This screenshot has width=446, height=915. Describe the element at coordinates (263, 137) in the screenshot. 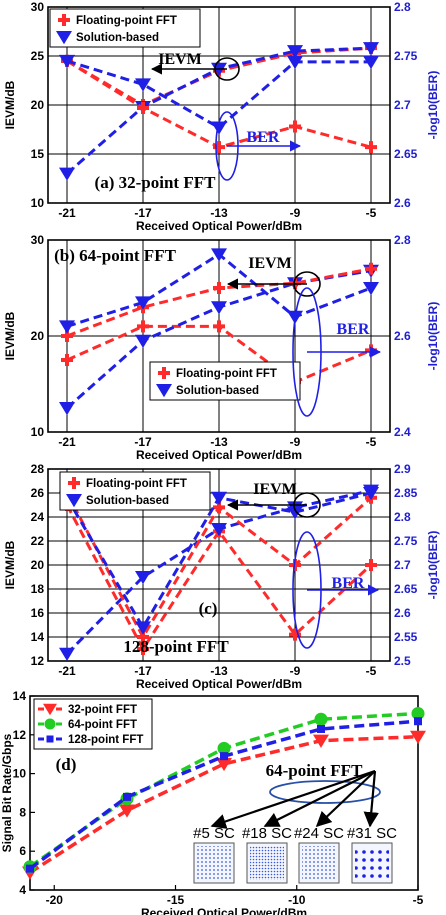

I see `panel1-ber-label: BER` at that location.